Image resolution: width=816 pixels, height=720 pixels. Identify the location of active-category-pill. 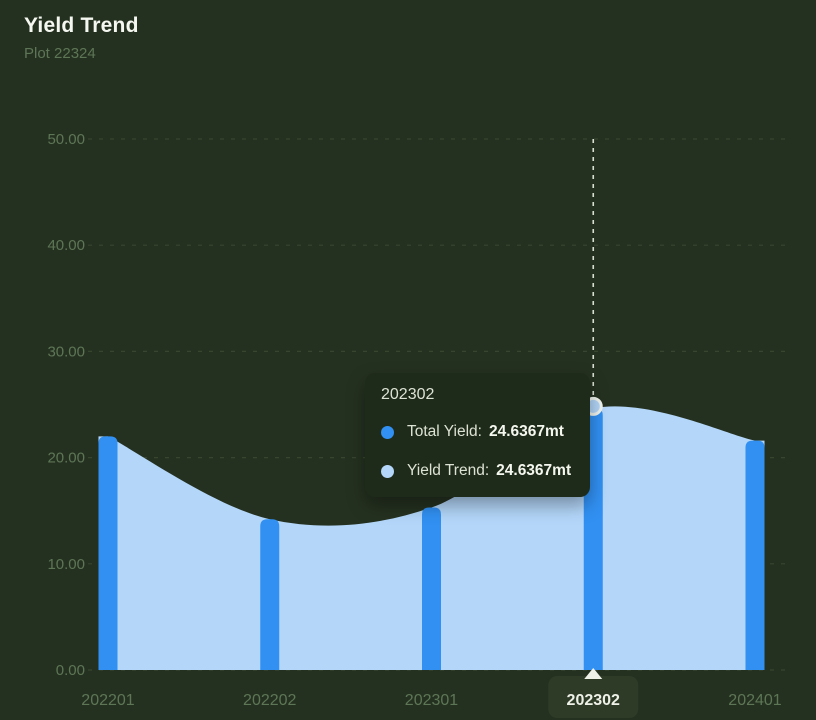
(593, 697).